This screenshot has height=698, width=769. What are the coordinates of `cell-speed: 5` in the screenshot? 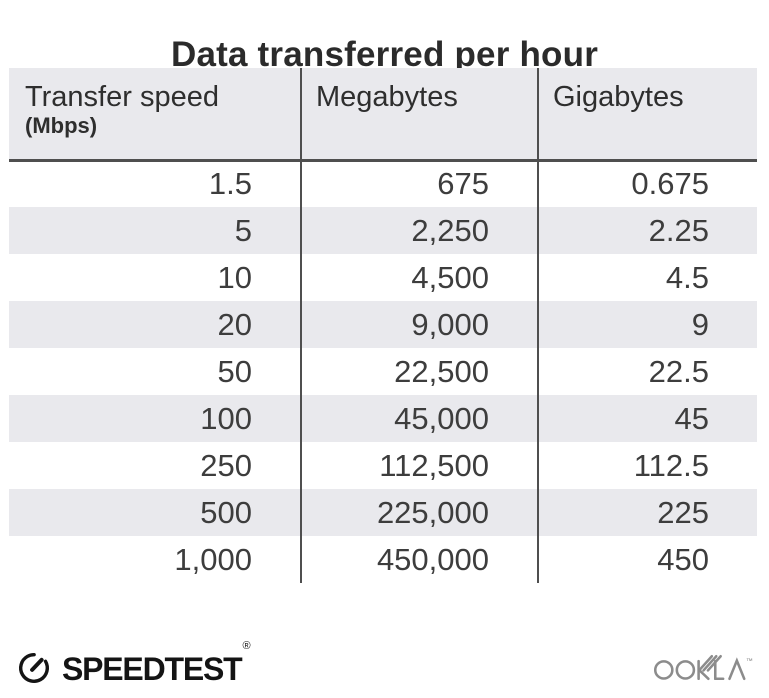 It's located at (155, 230).